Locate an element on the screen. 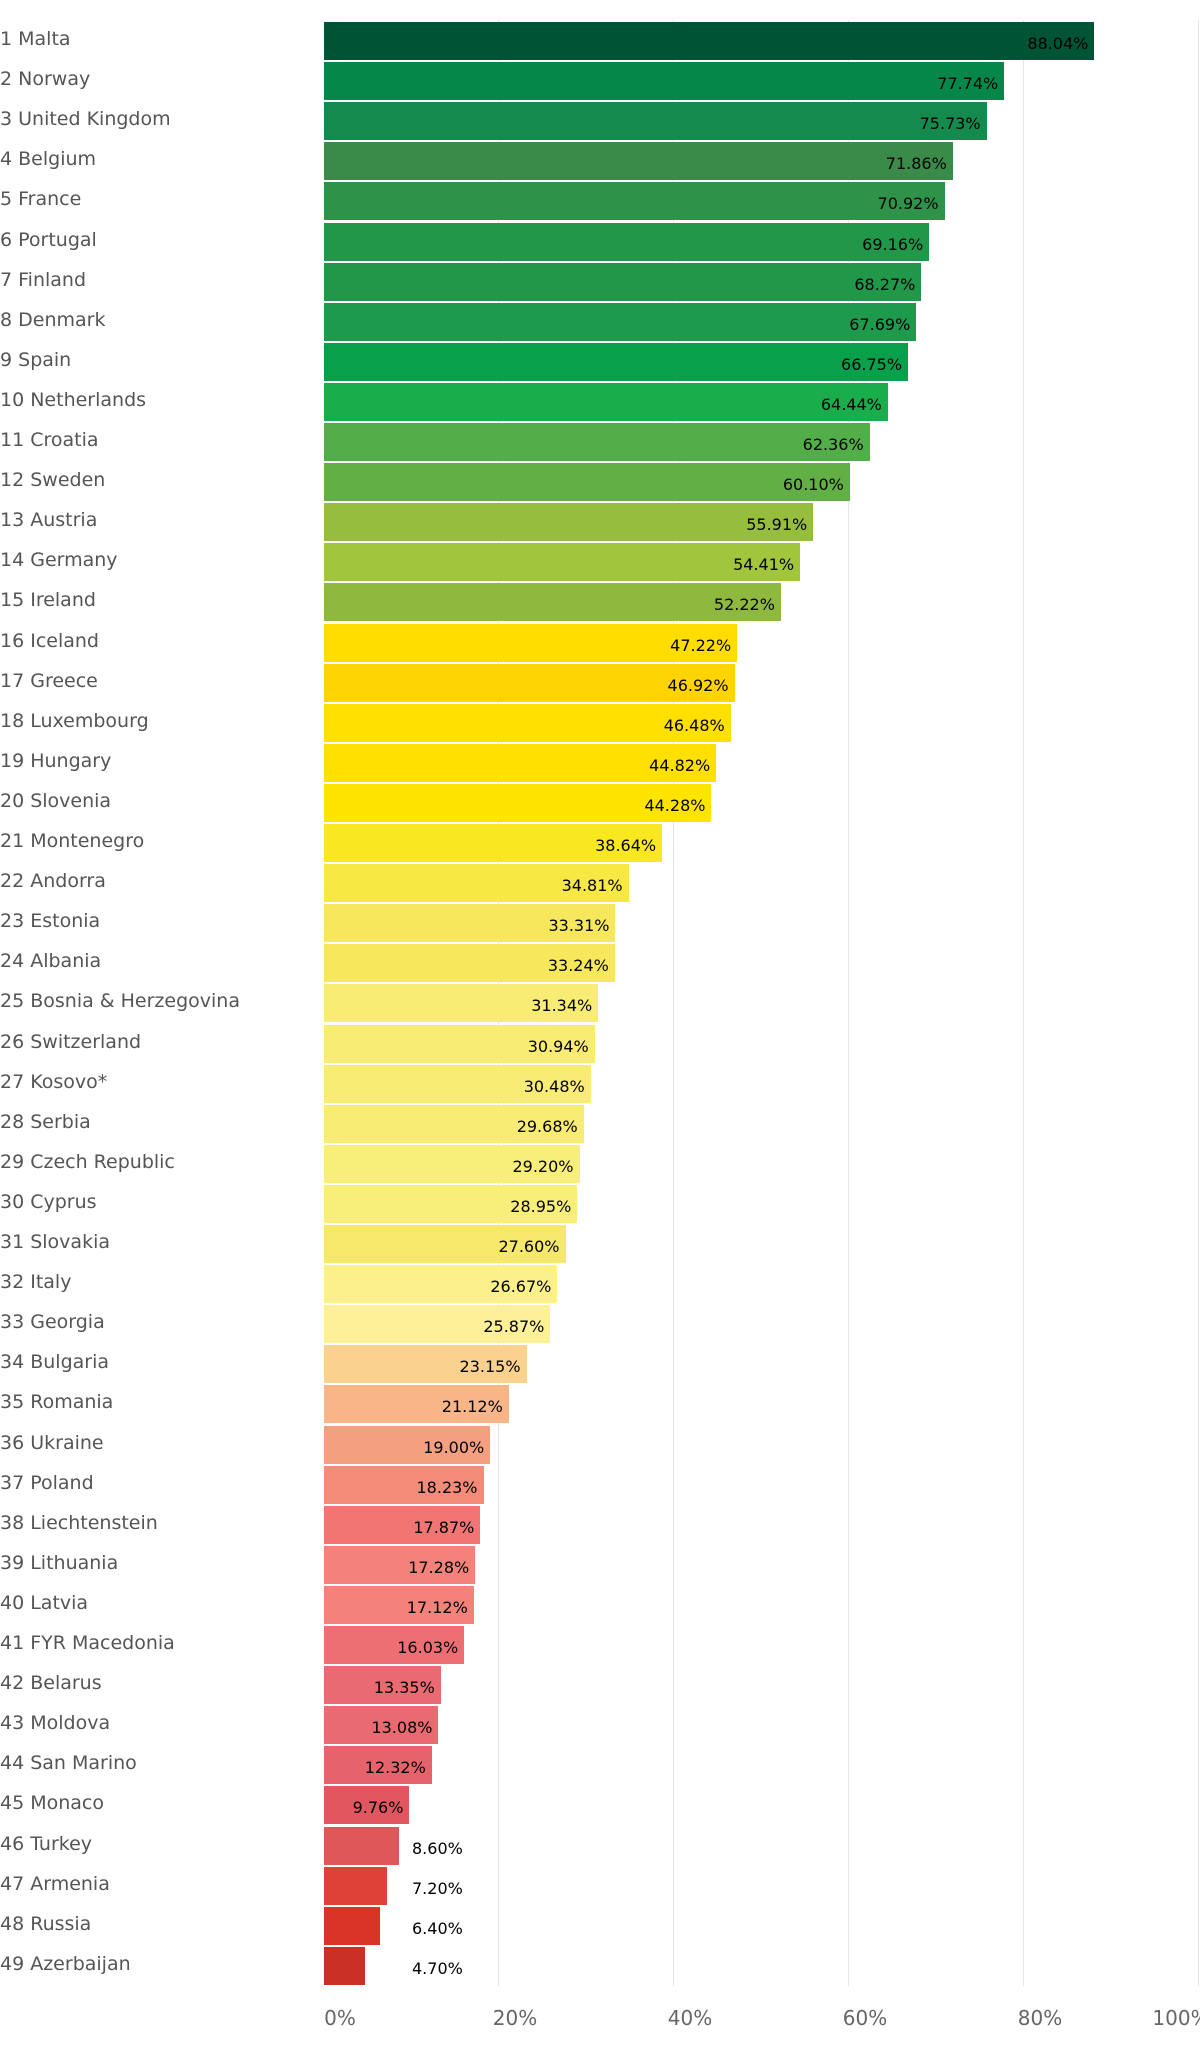 Image resolution: width=1200 pixels, height=2060 pixels. data-label: 27.60% is located at coordinates (529, 1246).